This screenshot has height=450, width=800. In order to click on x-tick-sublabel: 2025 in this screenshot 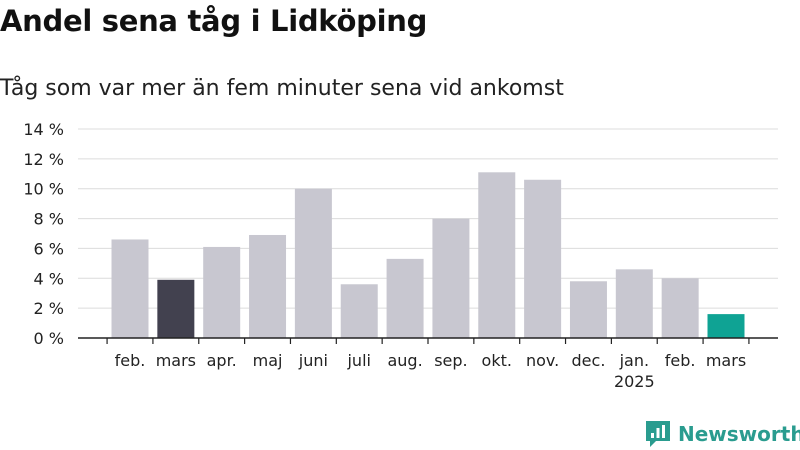, I will do `click(634, 381)`.